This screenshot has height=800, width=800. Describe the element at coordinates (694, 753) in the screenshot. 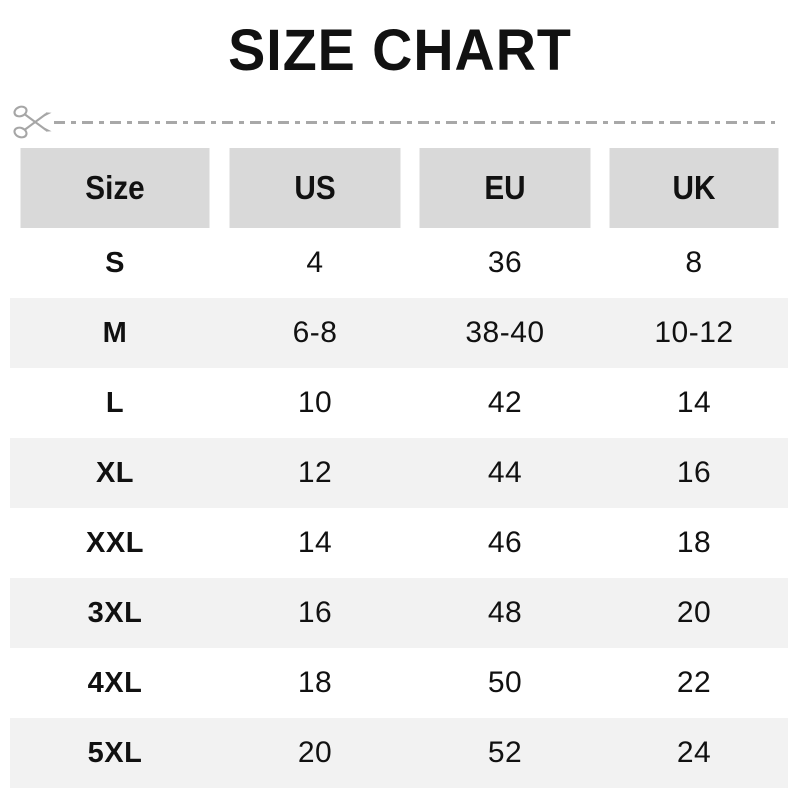

I see `cell-uk: 24` at that location.